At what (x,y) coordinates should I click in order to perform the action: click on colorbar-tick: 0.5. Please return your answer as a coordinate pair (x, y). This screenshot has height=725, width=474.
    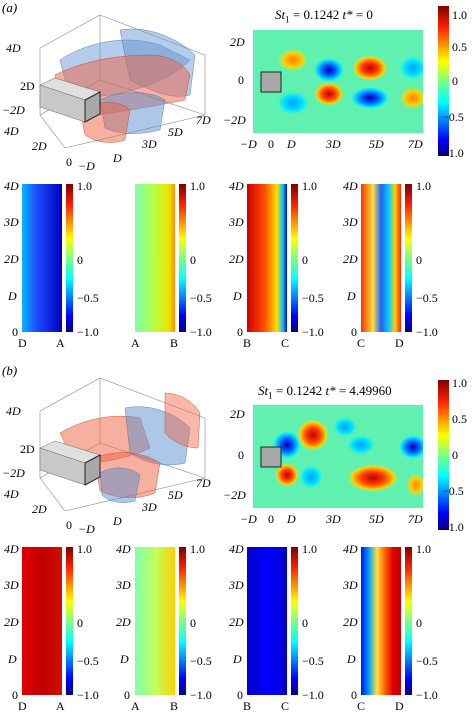
    Looking at the image, I should click on (459, 419).